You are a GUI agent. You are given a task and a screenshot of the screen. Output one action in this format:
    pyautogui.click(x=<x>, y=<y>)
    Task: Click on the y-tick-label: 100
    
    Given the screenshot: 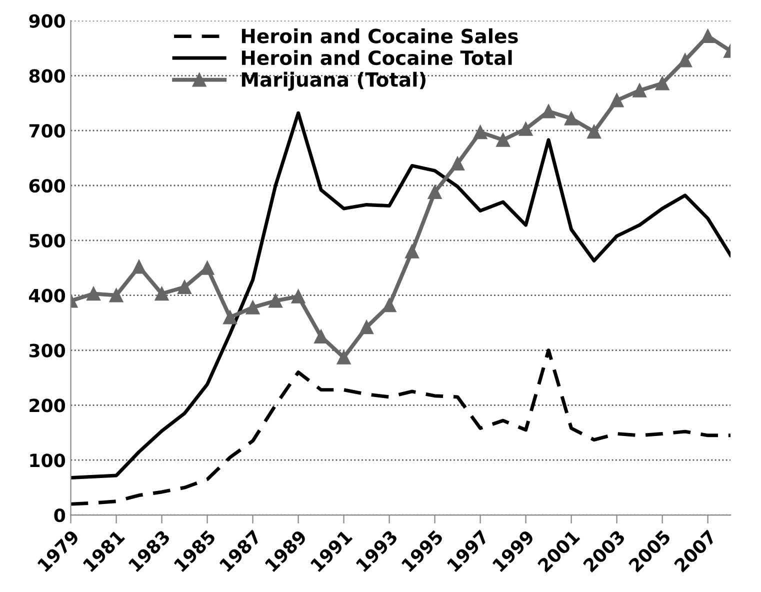 What is the action you would take?
    pyautogui.click(x=48, y=461)
    